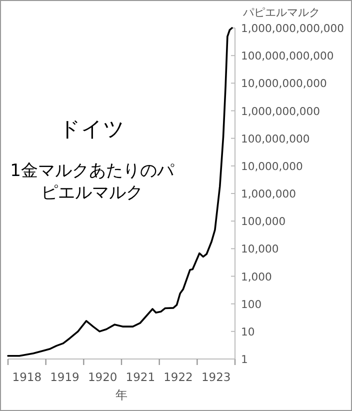 The image size is (352, 411). I want to click on y-tick-label: 100,000, so click(263, 221).